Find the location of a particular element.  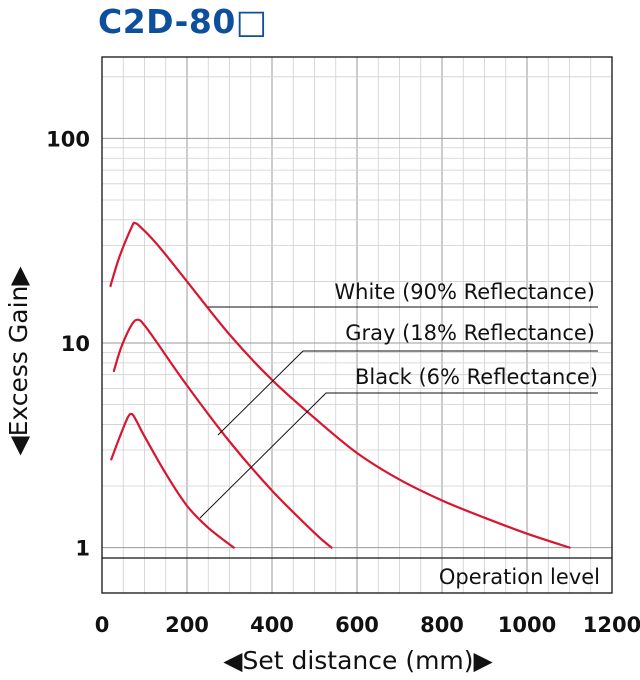

x-tick-label: 1200 is located at coordinates (611, 625).